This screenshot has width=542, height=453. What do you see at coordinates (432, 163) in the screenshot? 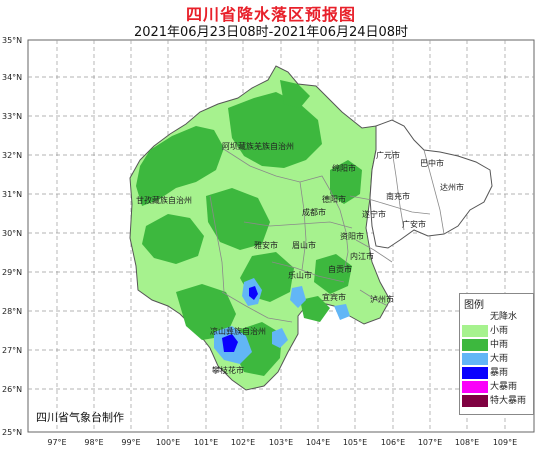
I see `city-label: 巴中市` at bounding box center [432, 163].